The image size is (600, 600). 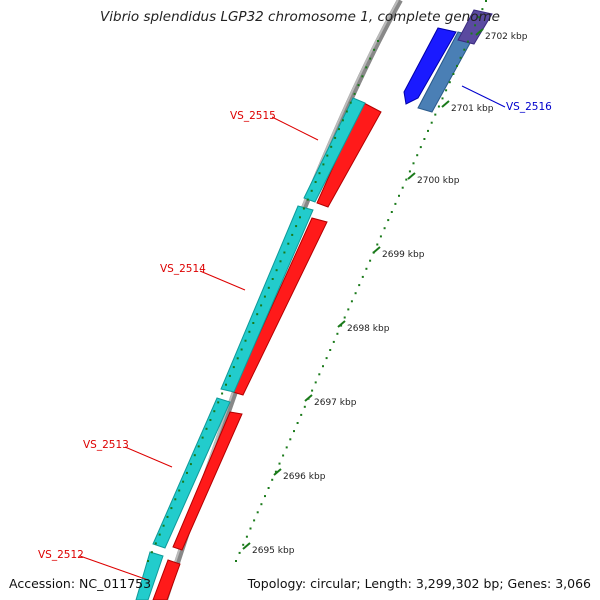 What do you see at coordinates (438, 181) in the screenshot?
I see `kbp-label-6: 2700 kbp` at bounding box center [438, 181].